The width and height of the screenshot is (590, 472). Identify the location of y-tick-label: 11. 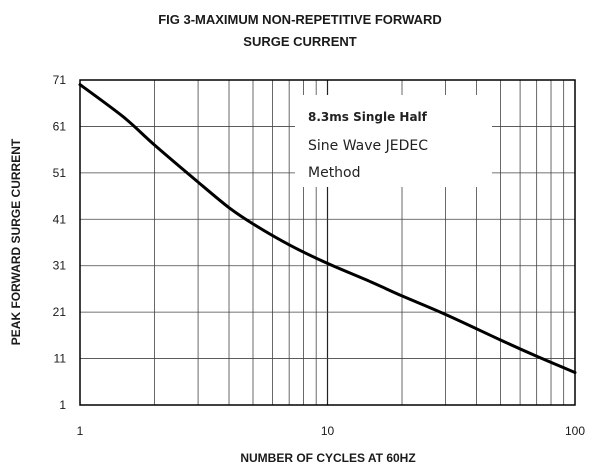
(60, 359).